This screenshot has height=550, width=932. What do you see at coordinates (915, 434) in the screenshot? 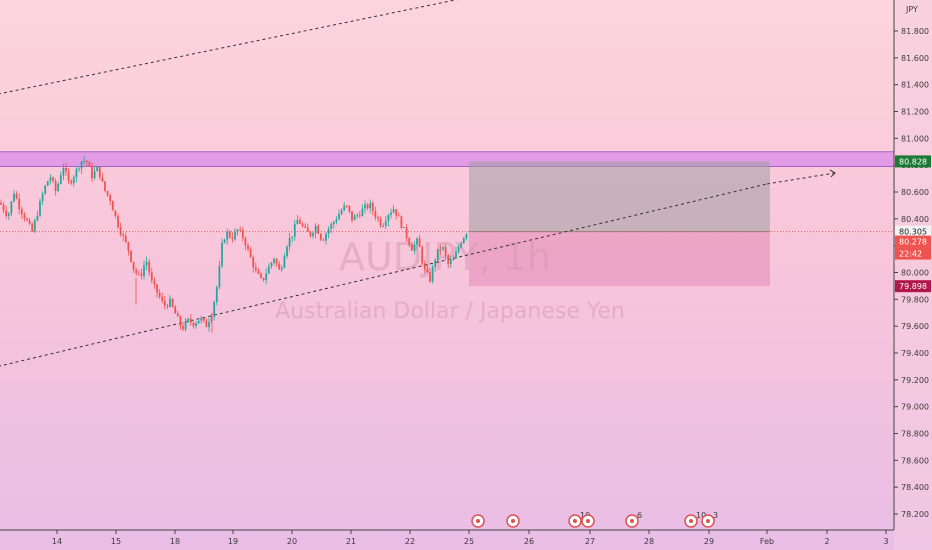
I see `price-tick-label: 78.800` at bounding box center [915, 434].